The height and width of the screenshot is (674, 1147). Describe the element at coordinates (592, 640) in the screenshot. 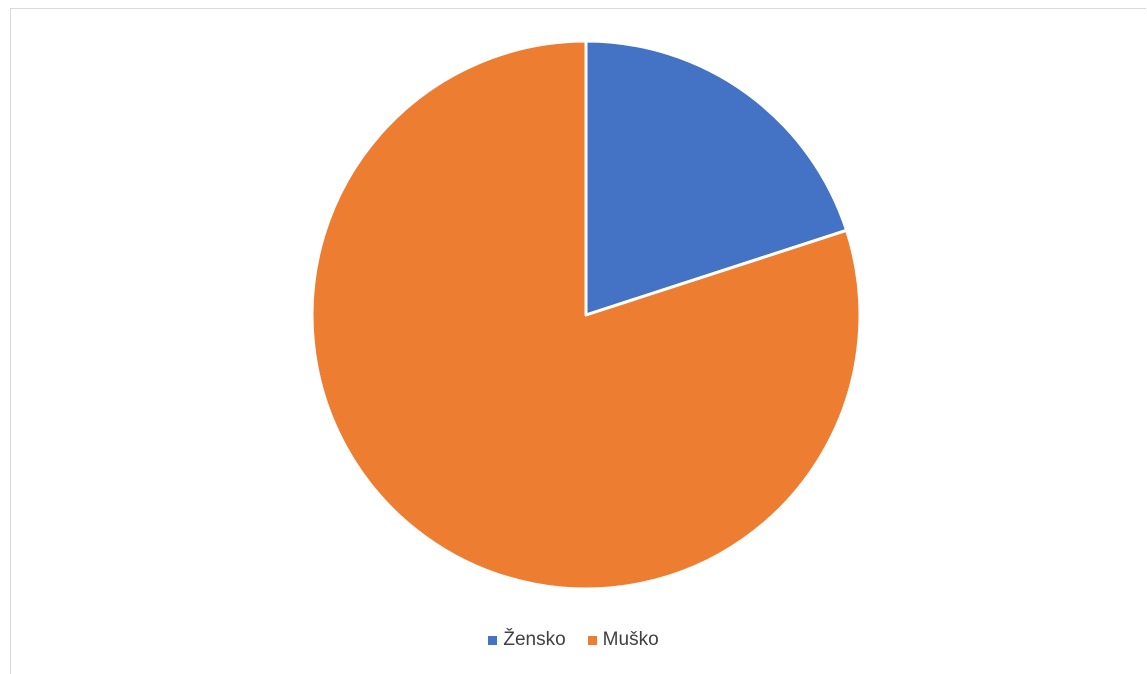

I see `legend-swatch-musko` at that location.